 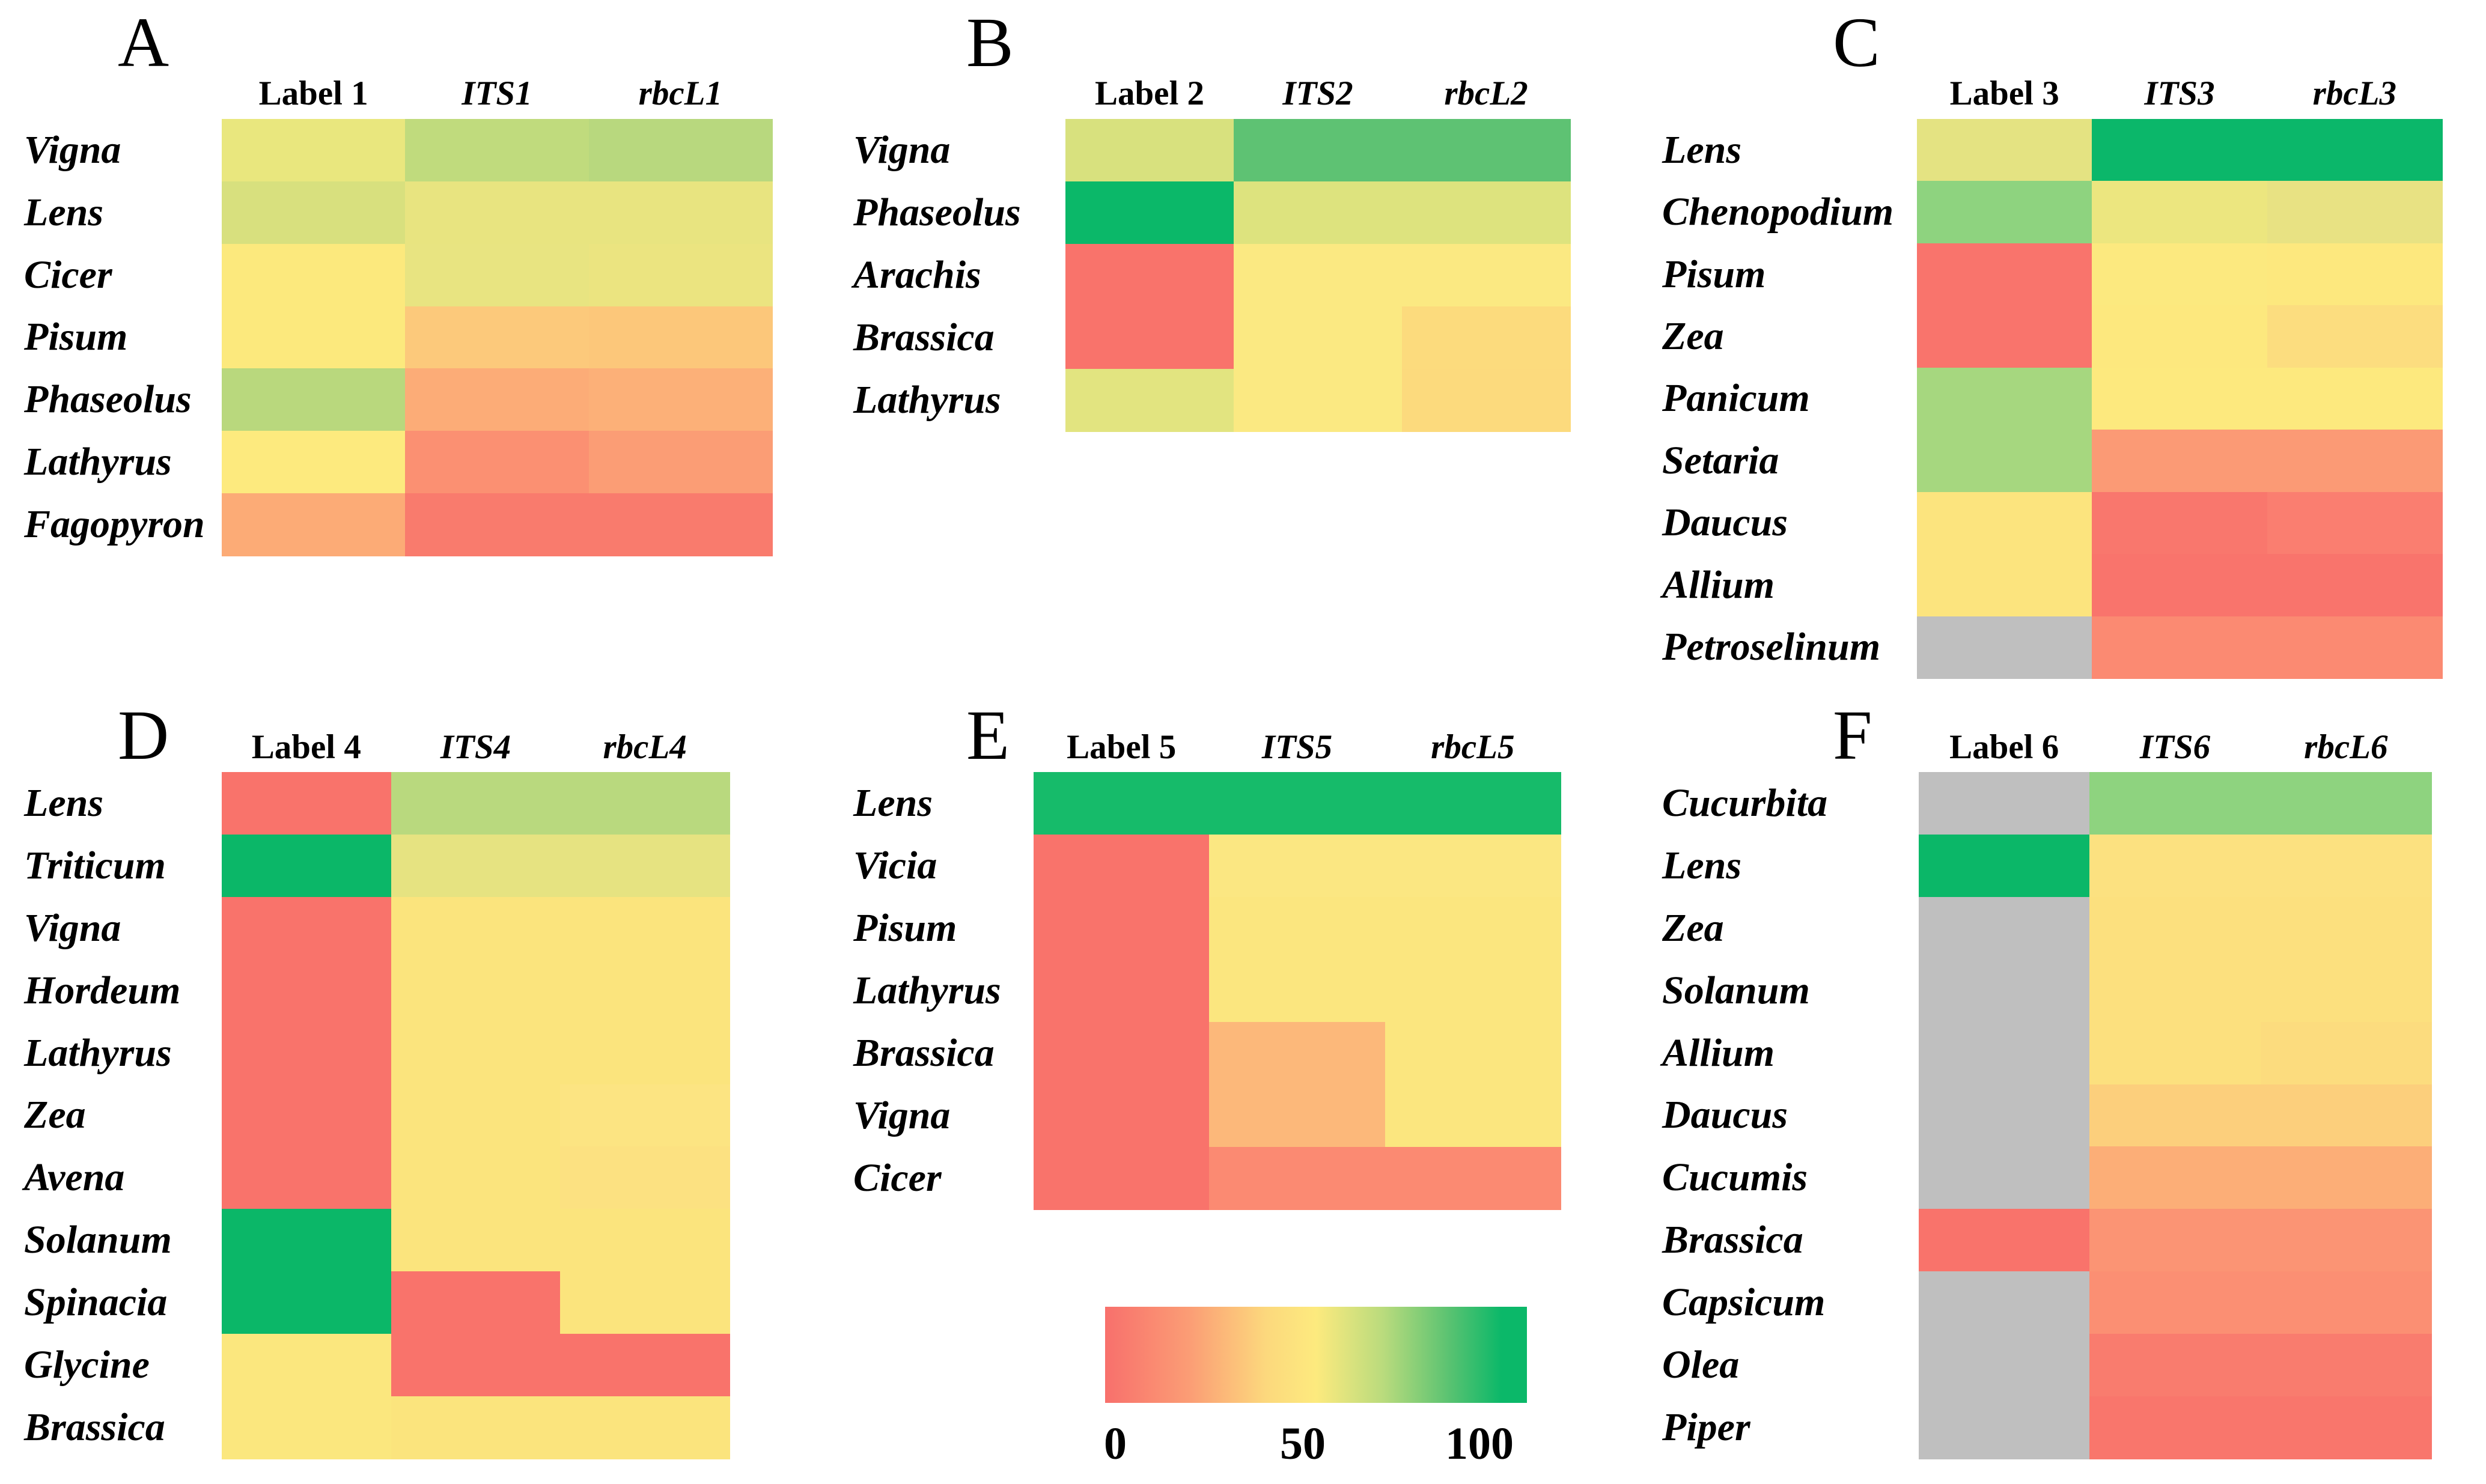 I want to click on panel-B-col-header-3: rbcL2, so click(x=1486, y=93).